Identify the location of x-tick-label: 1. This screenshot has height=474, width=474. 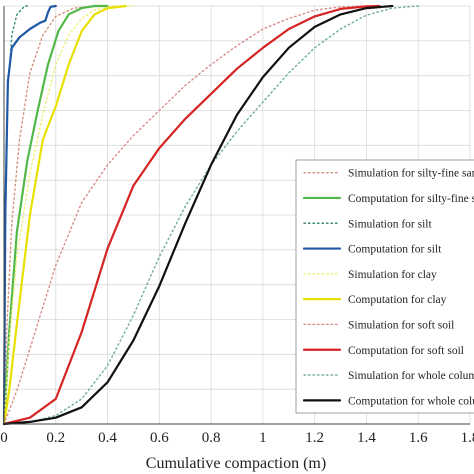
(263, 438).